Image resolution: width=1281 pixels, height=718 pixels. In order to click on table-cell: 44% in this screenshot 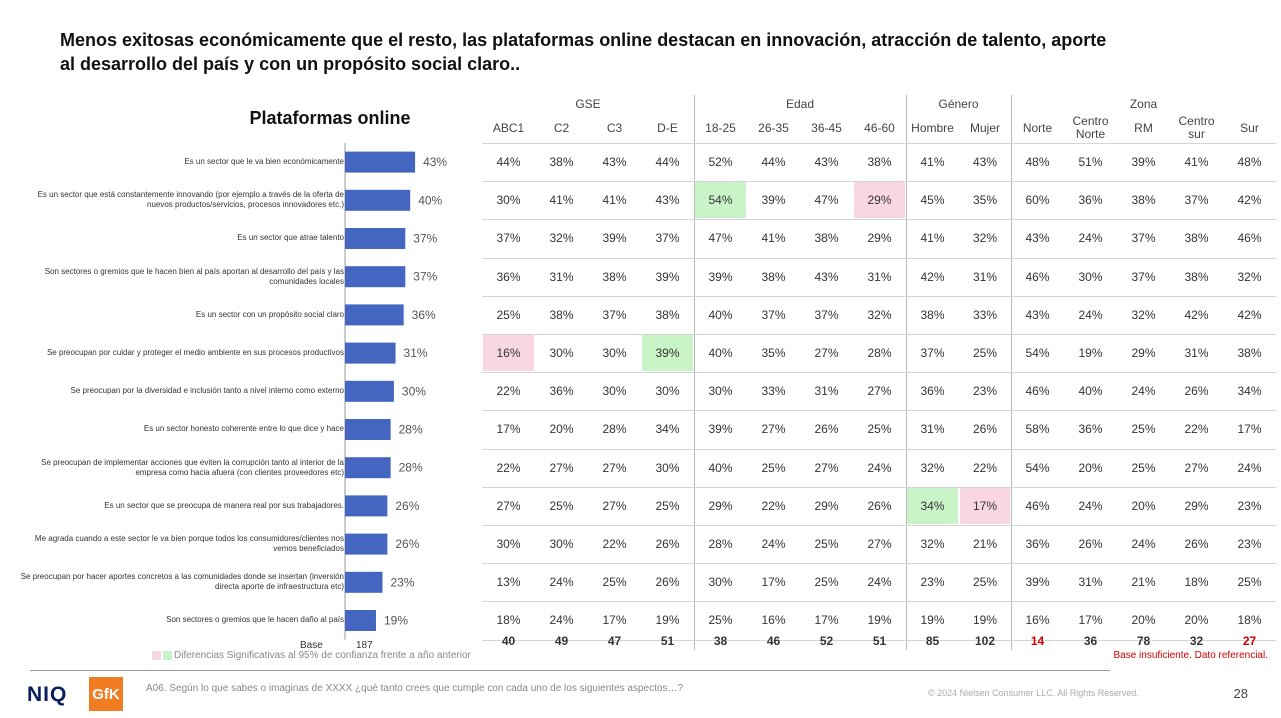, I will do `click(667, 162)`.